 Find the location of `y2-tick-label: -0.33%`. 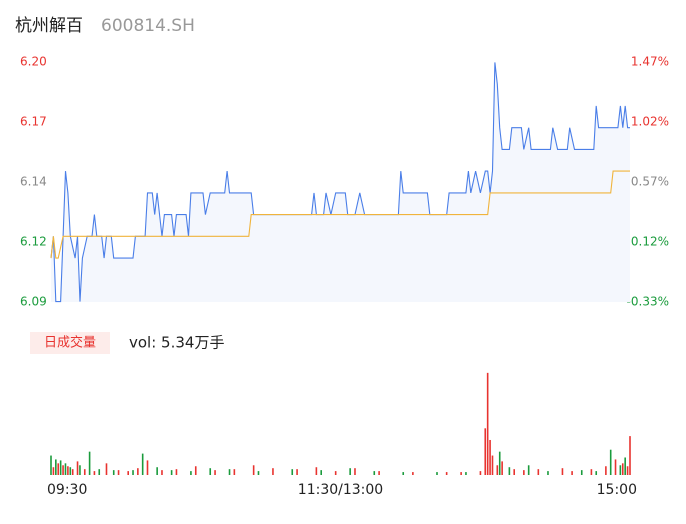

y2-tick-label: -0.33% is located at coordinates (648, 302).